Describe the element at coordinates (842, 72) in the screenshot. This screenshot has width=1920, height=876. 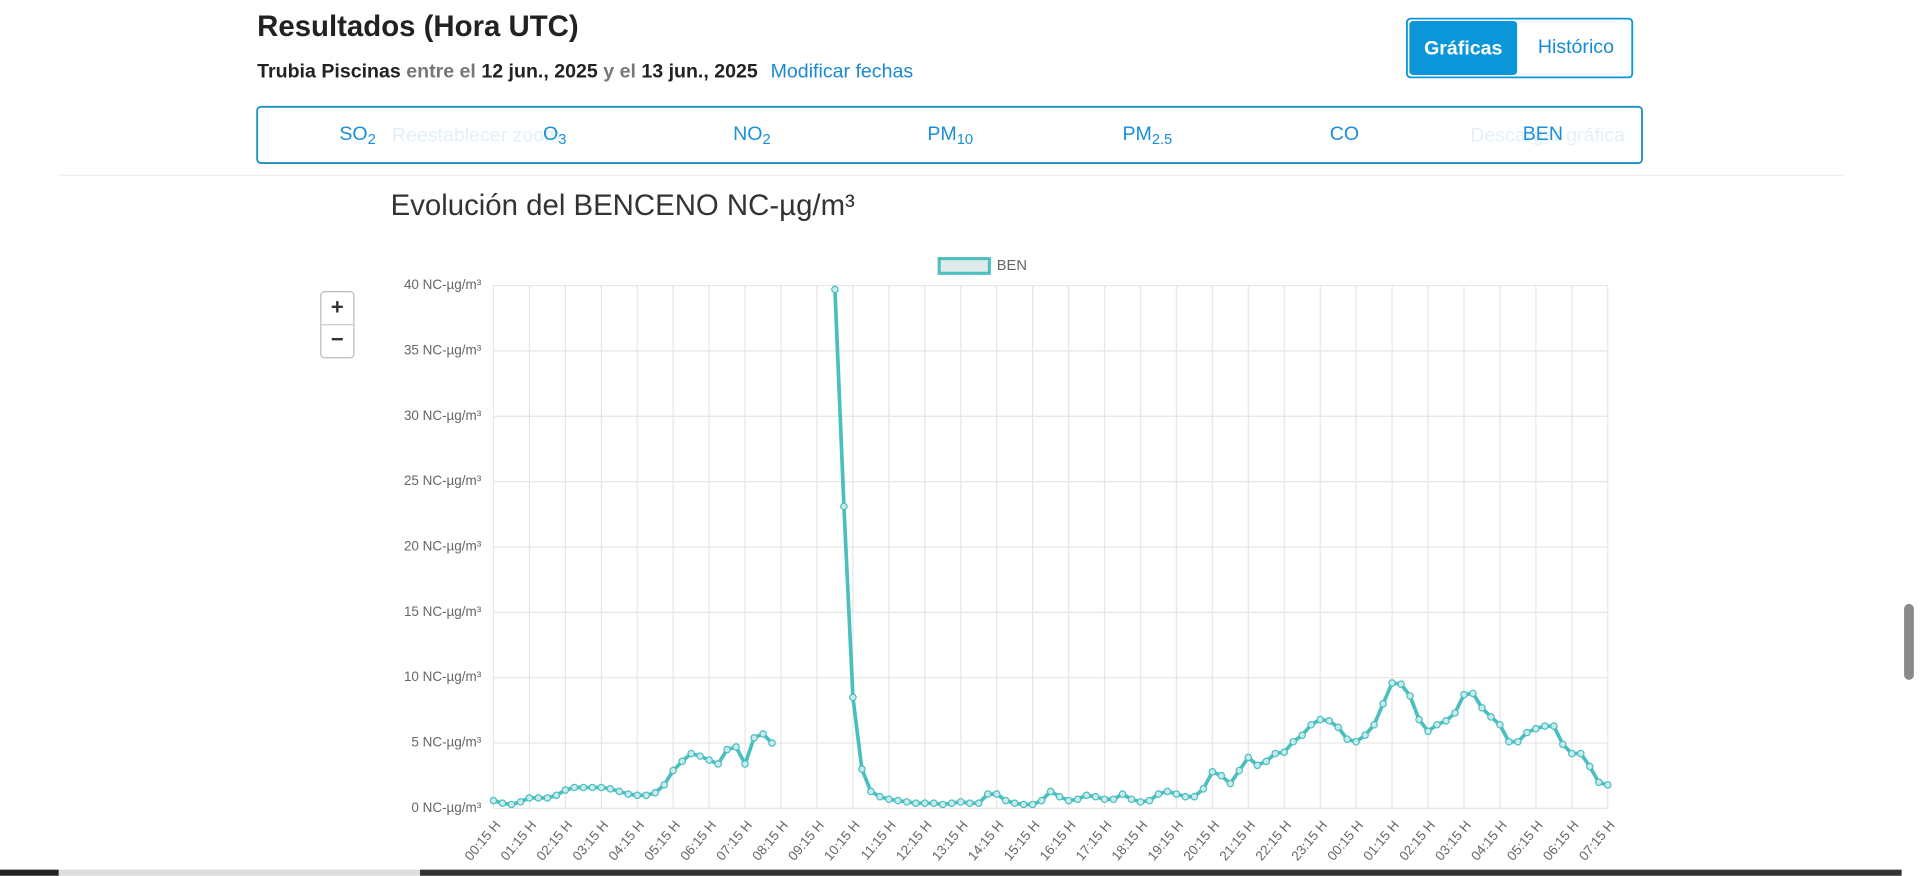
I see `change-dates-link: Modificar fechas` at that location.